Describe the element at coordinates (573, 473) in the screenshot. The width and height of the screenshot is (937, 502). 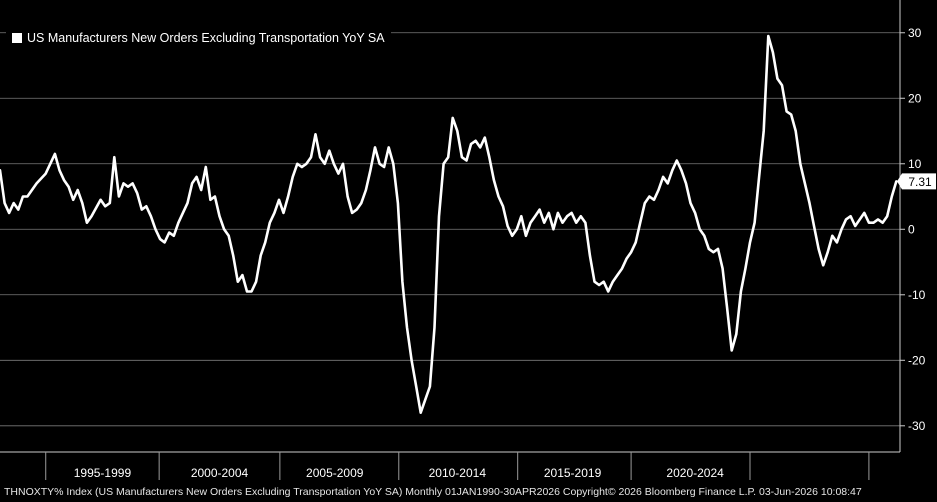
I see `x-tick-label: 2015-2019` at that location.